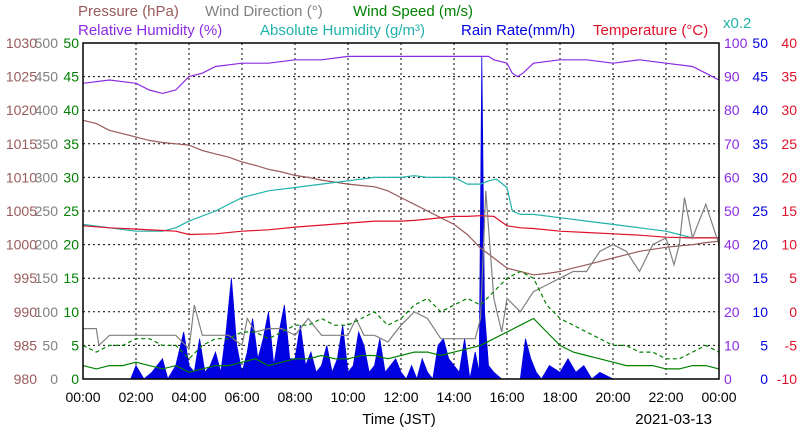 Image resolution: width=800 pixels, height=434 pixels. What do you see at coordinates (26, 278) in the screenshot?
I see `tick-label-pressure: 995` at bounding box center [26, 278].